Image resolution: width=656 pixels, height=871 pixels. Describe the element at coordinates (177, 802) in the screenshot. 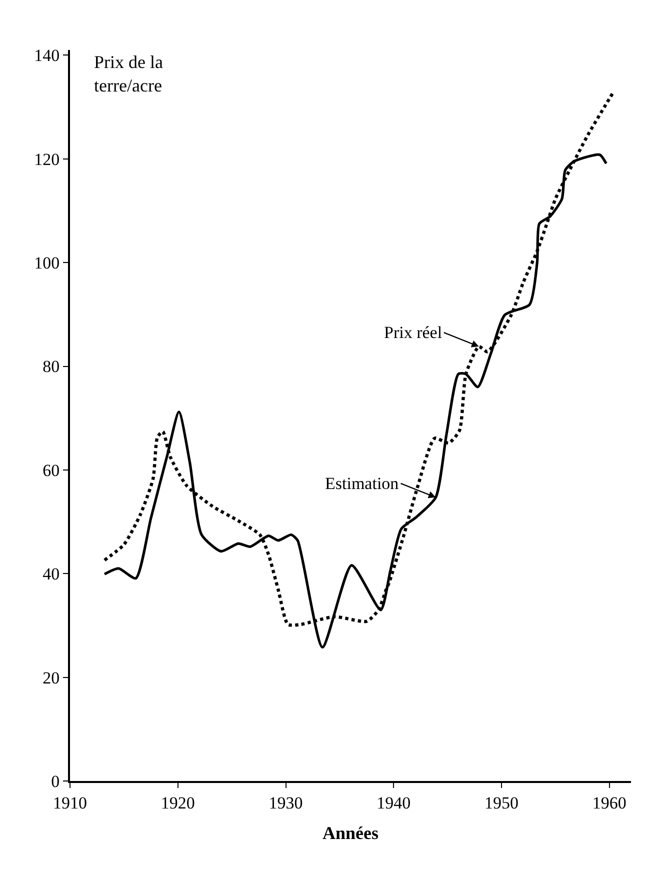

I see `x-tick-label: 1920` at that location.